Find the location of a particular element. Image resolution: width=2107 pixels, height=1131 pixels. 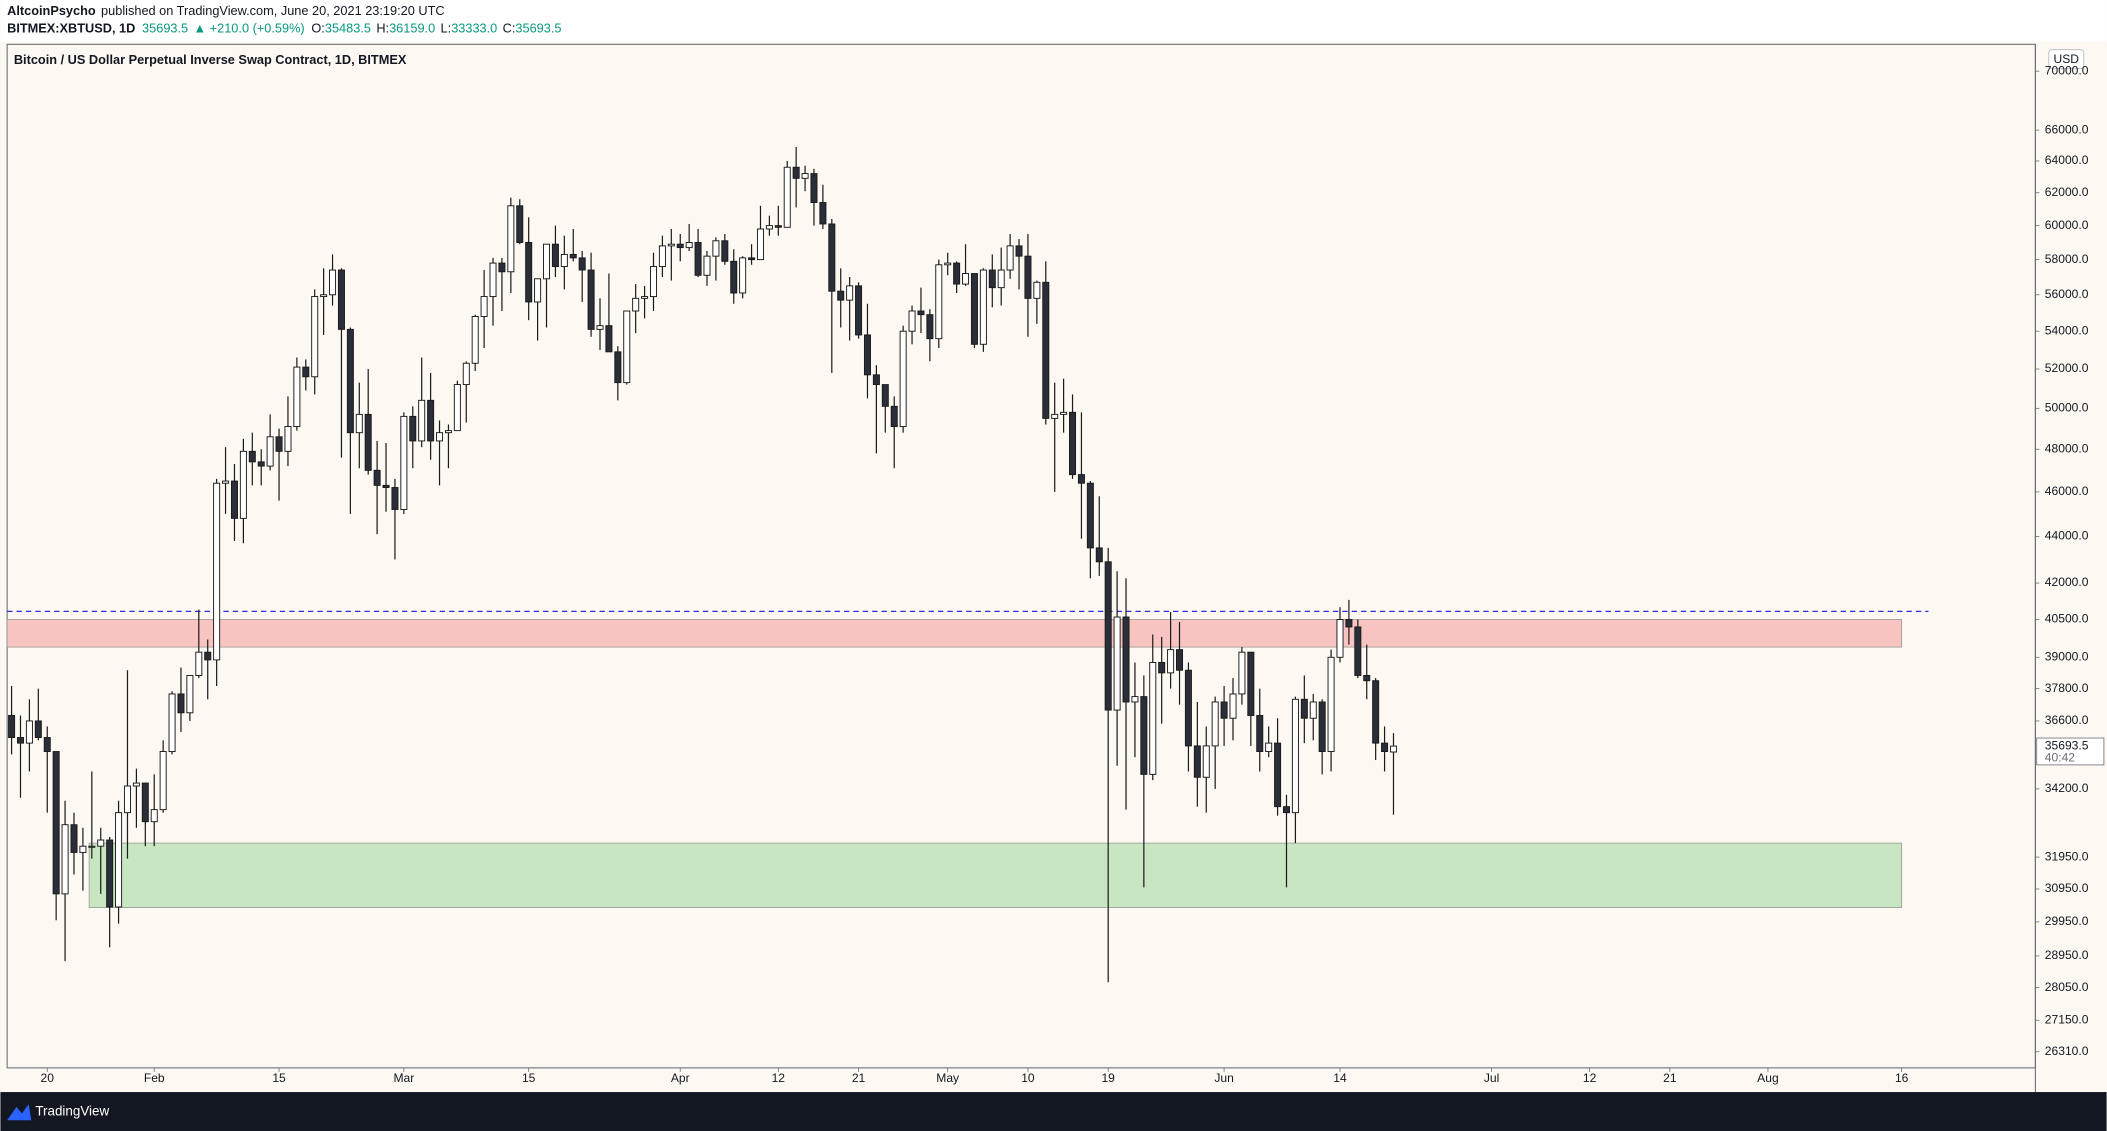

symbol: BITMEX:XBTUSD, 1D is located at coordinates (71, 28).